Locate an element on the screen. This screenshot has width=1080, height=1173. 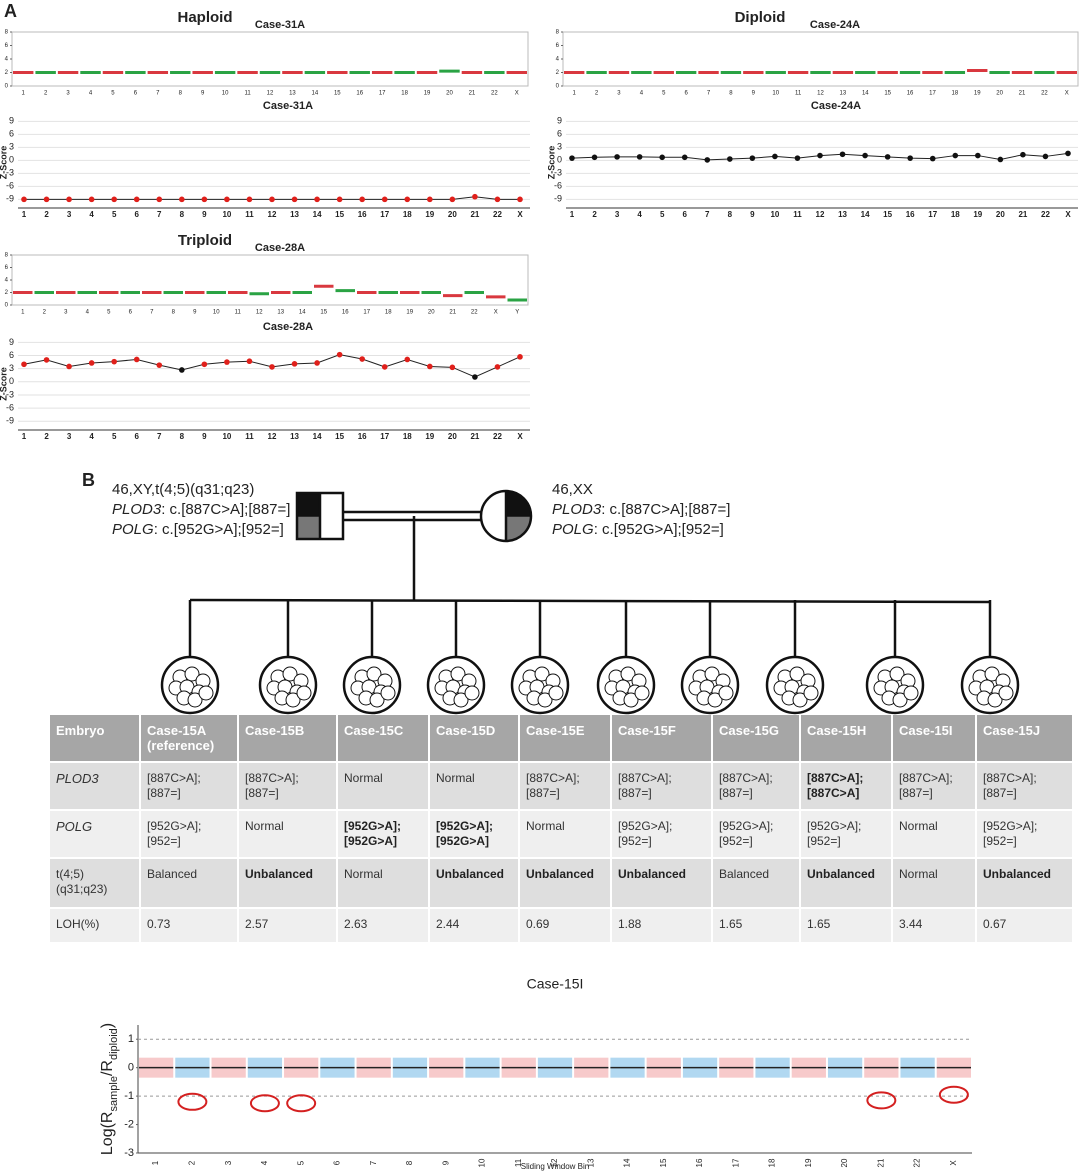
x-tick-label: X is located at coordinates (517, 94).